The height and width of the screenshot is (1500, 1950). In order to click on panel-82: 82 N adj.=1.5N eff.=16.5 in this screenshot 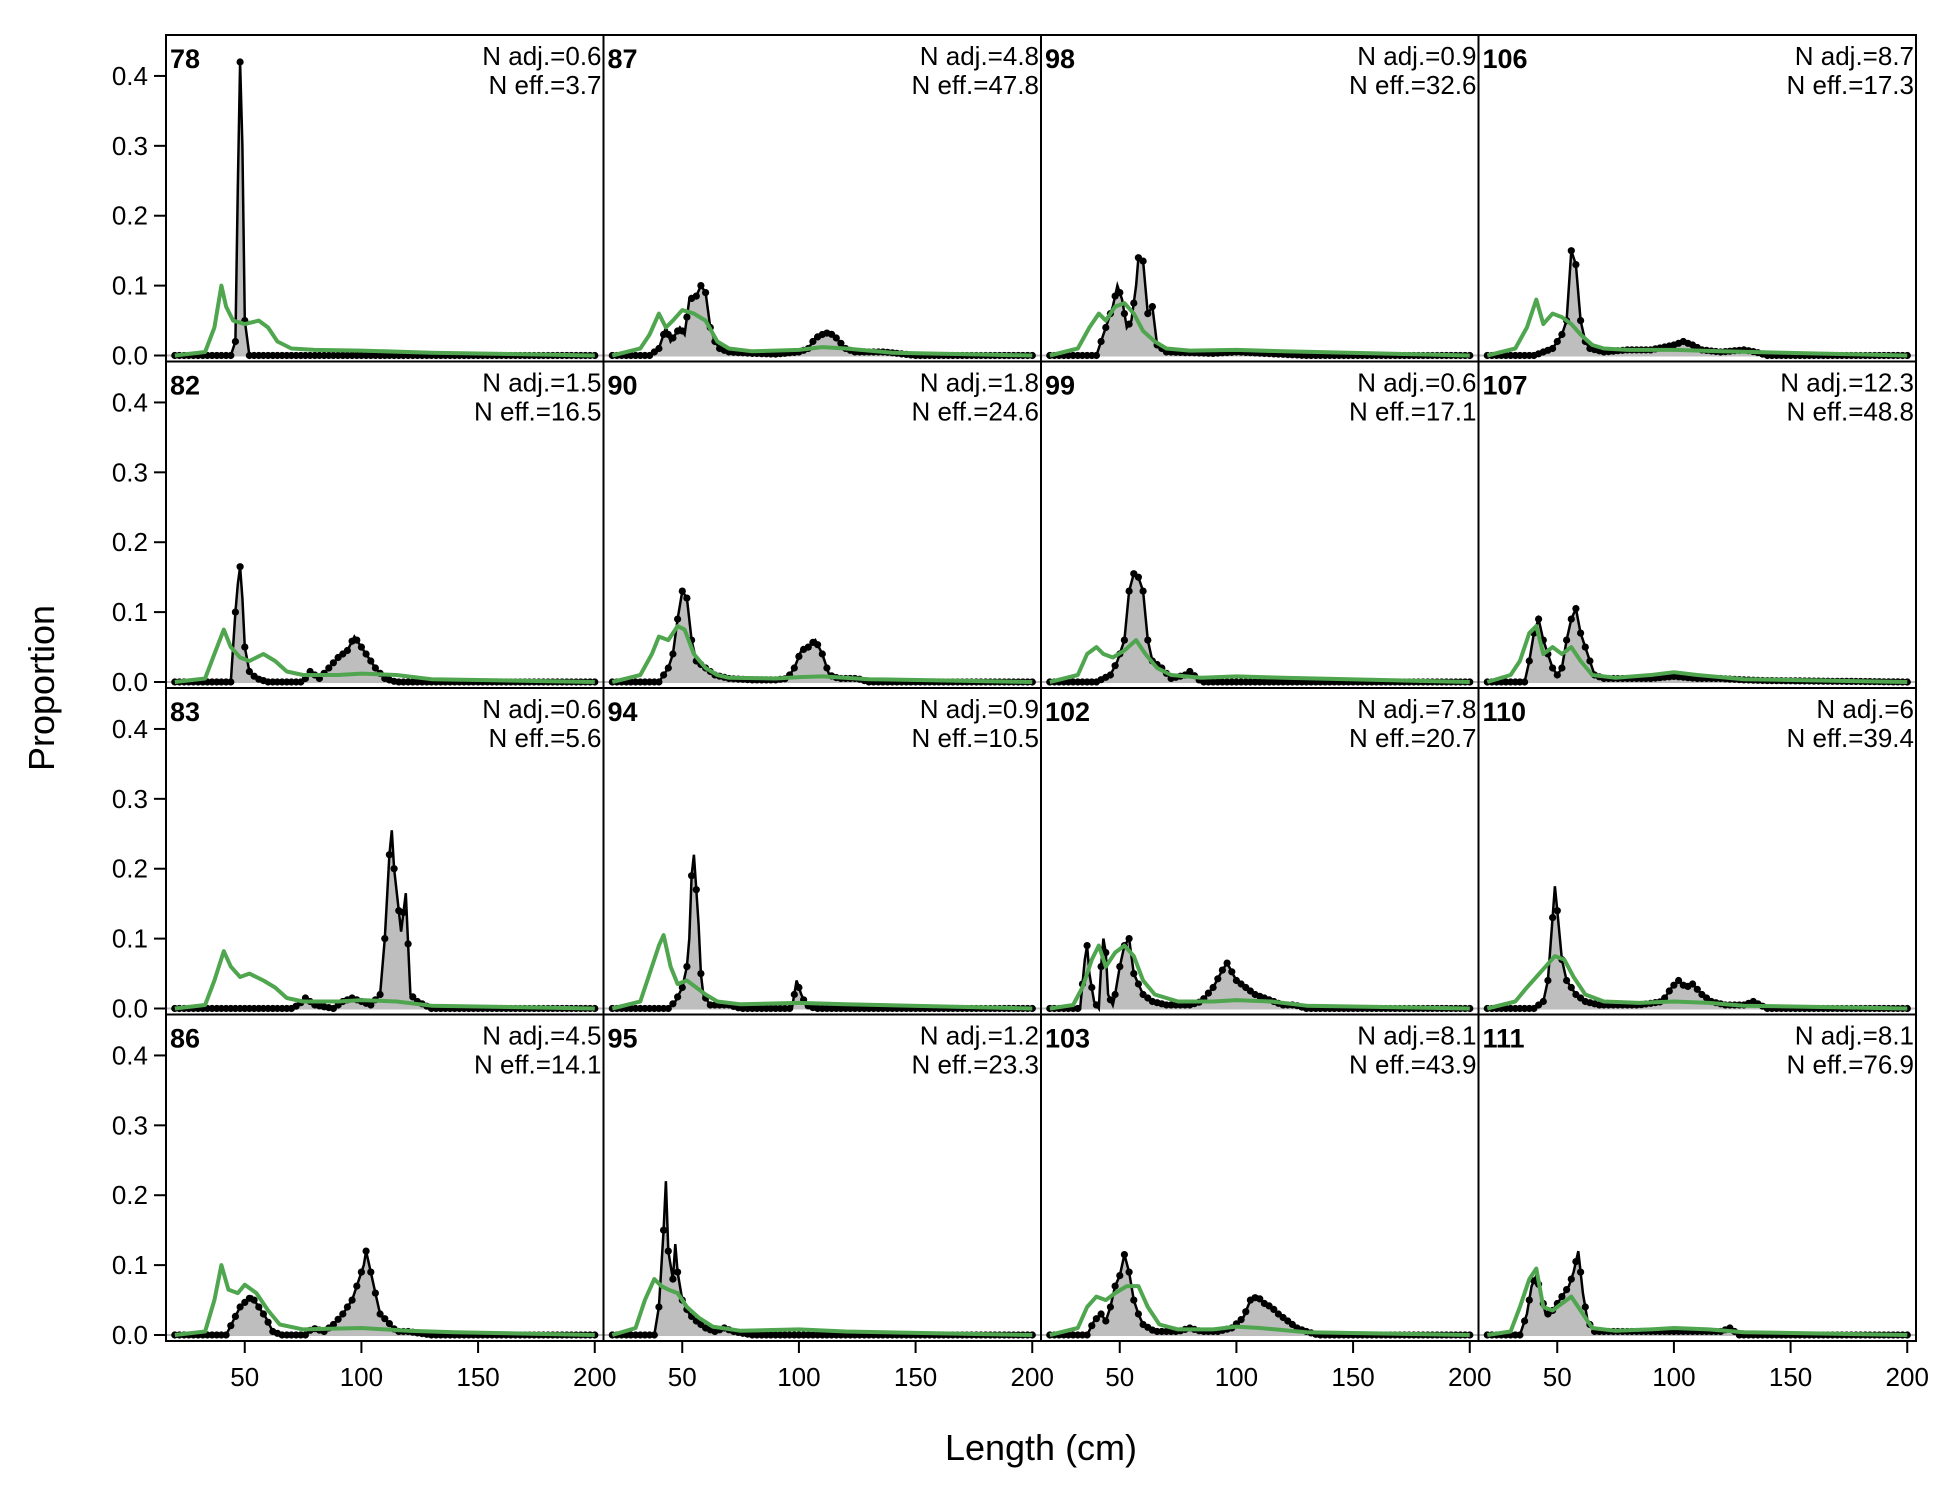, I will do `click(385, 524)`.